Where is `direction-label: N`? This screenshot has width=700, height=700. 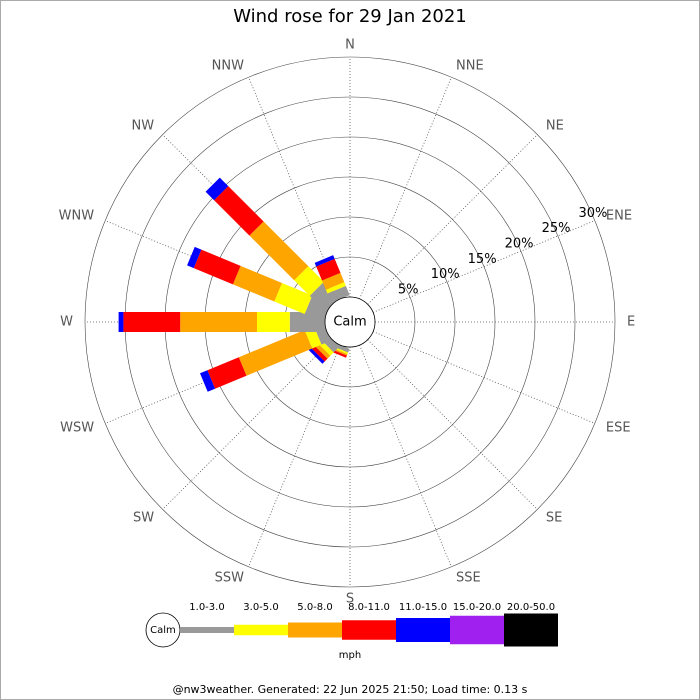 direction-label: N is located at coordinates (350, 45).